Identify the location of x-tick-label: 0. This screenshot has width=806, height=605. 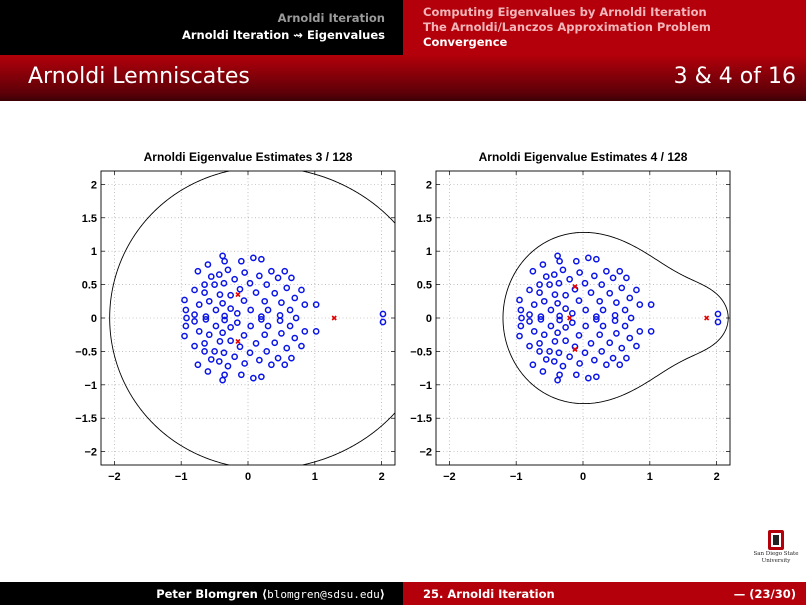
(248, 477).